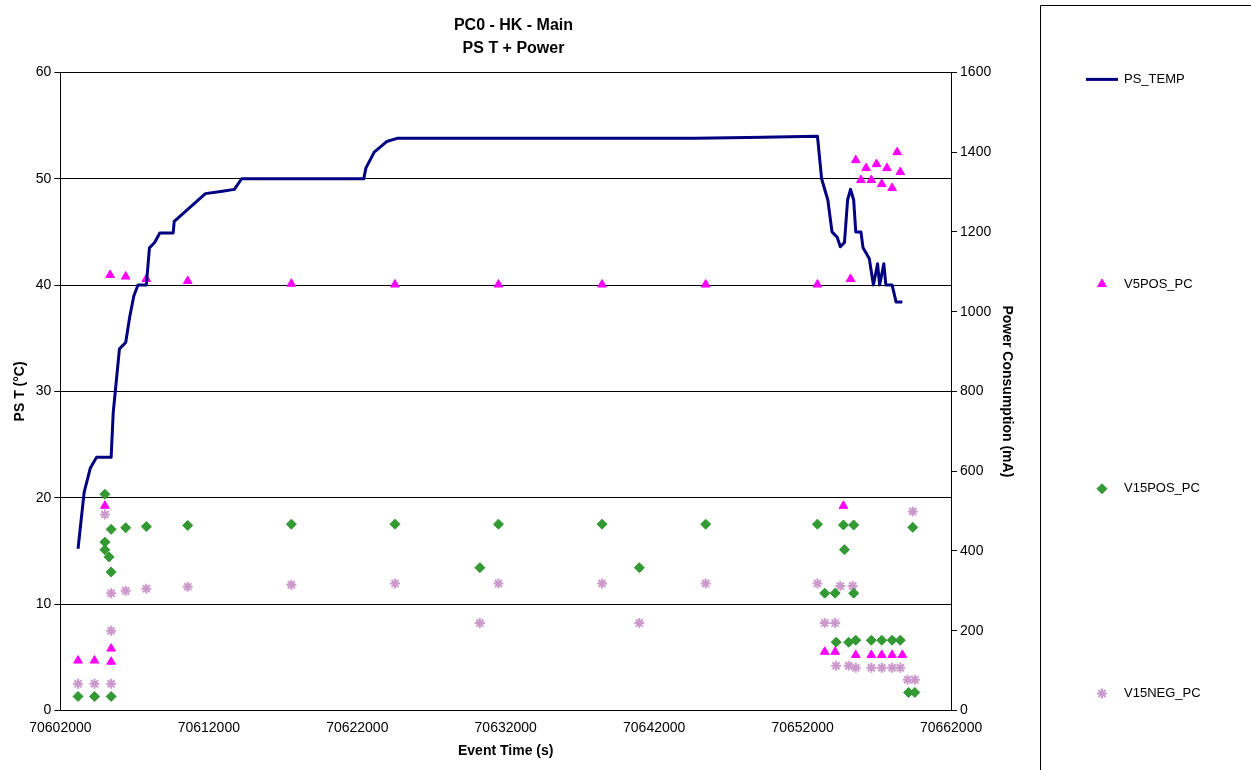 The width and height of the screenshot is (1251, 770). What do you see at coordinates (964, 709) in the screenshot?
I see `y2-tick-label: 0` at bounding box center [964, 709].